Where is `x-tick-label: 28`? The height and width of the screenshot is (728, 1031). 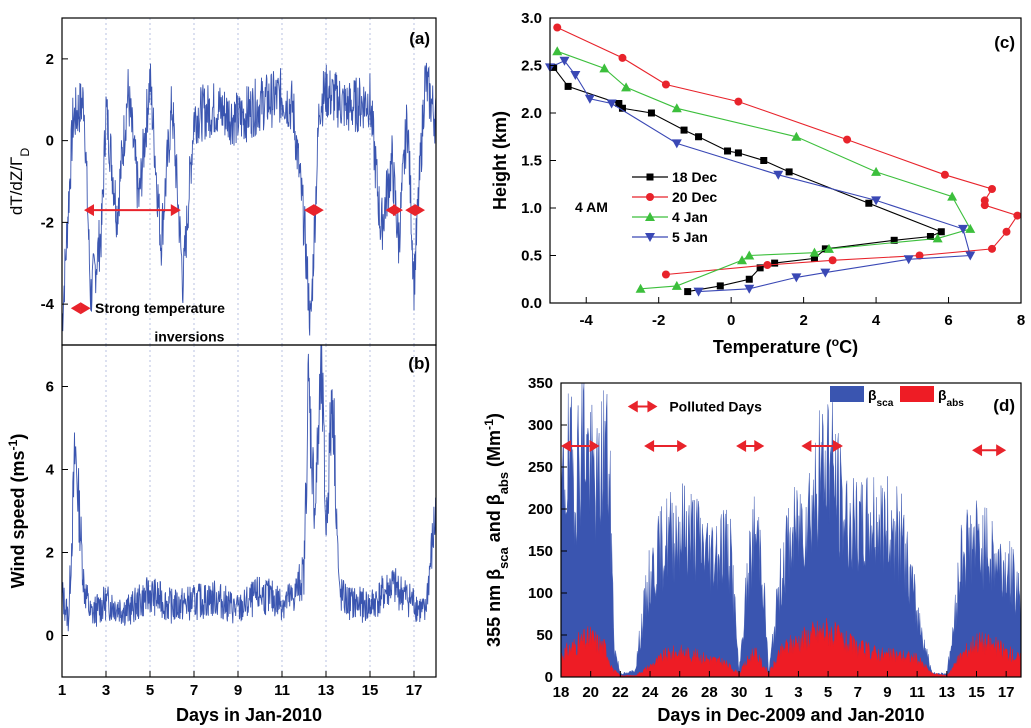 x-tick-label: 28 is located at coordinates (709, 692).